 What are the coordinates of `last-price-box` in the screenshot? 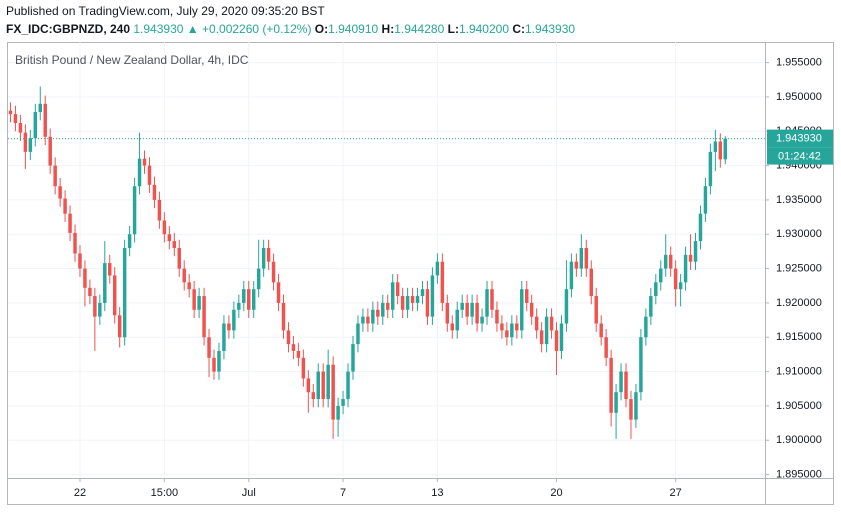 It's located at (800, 138).